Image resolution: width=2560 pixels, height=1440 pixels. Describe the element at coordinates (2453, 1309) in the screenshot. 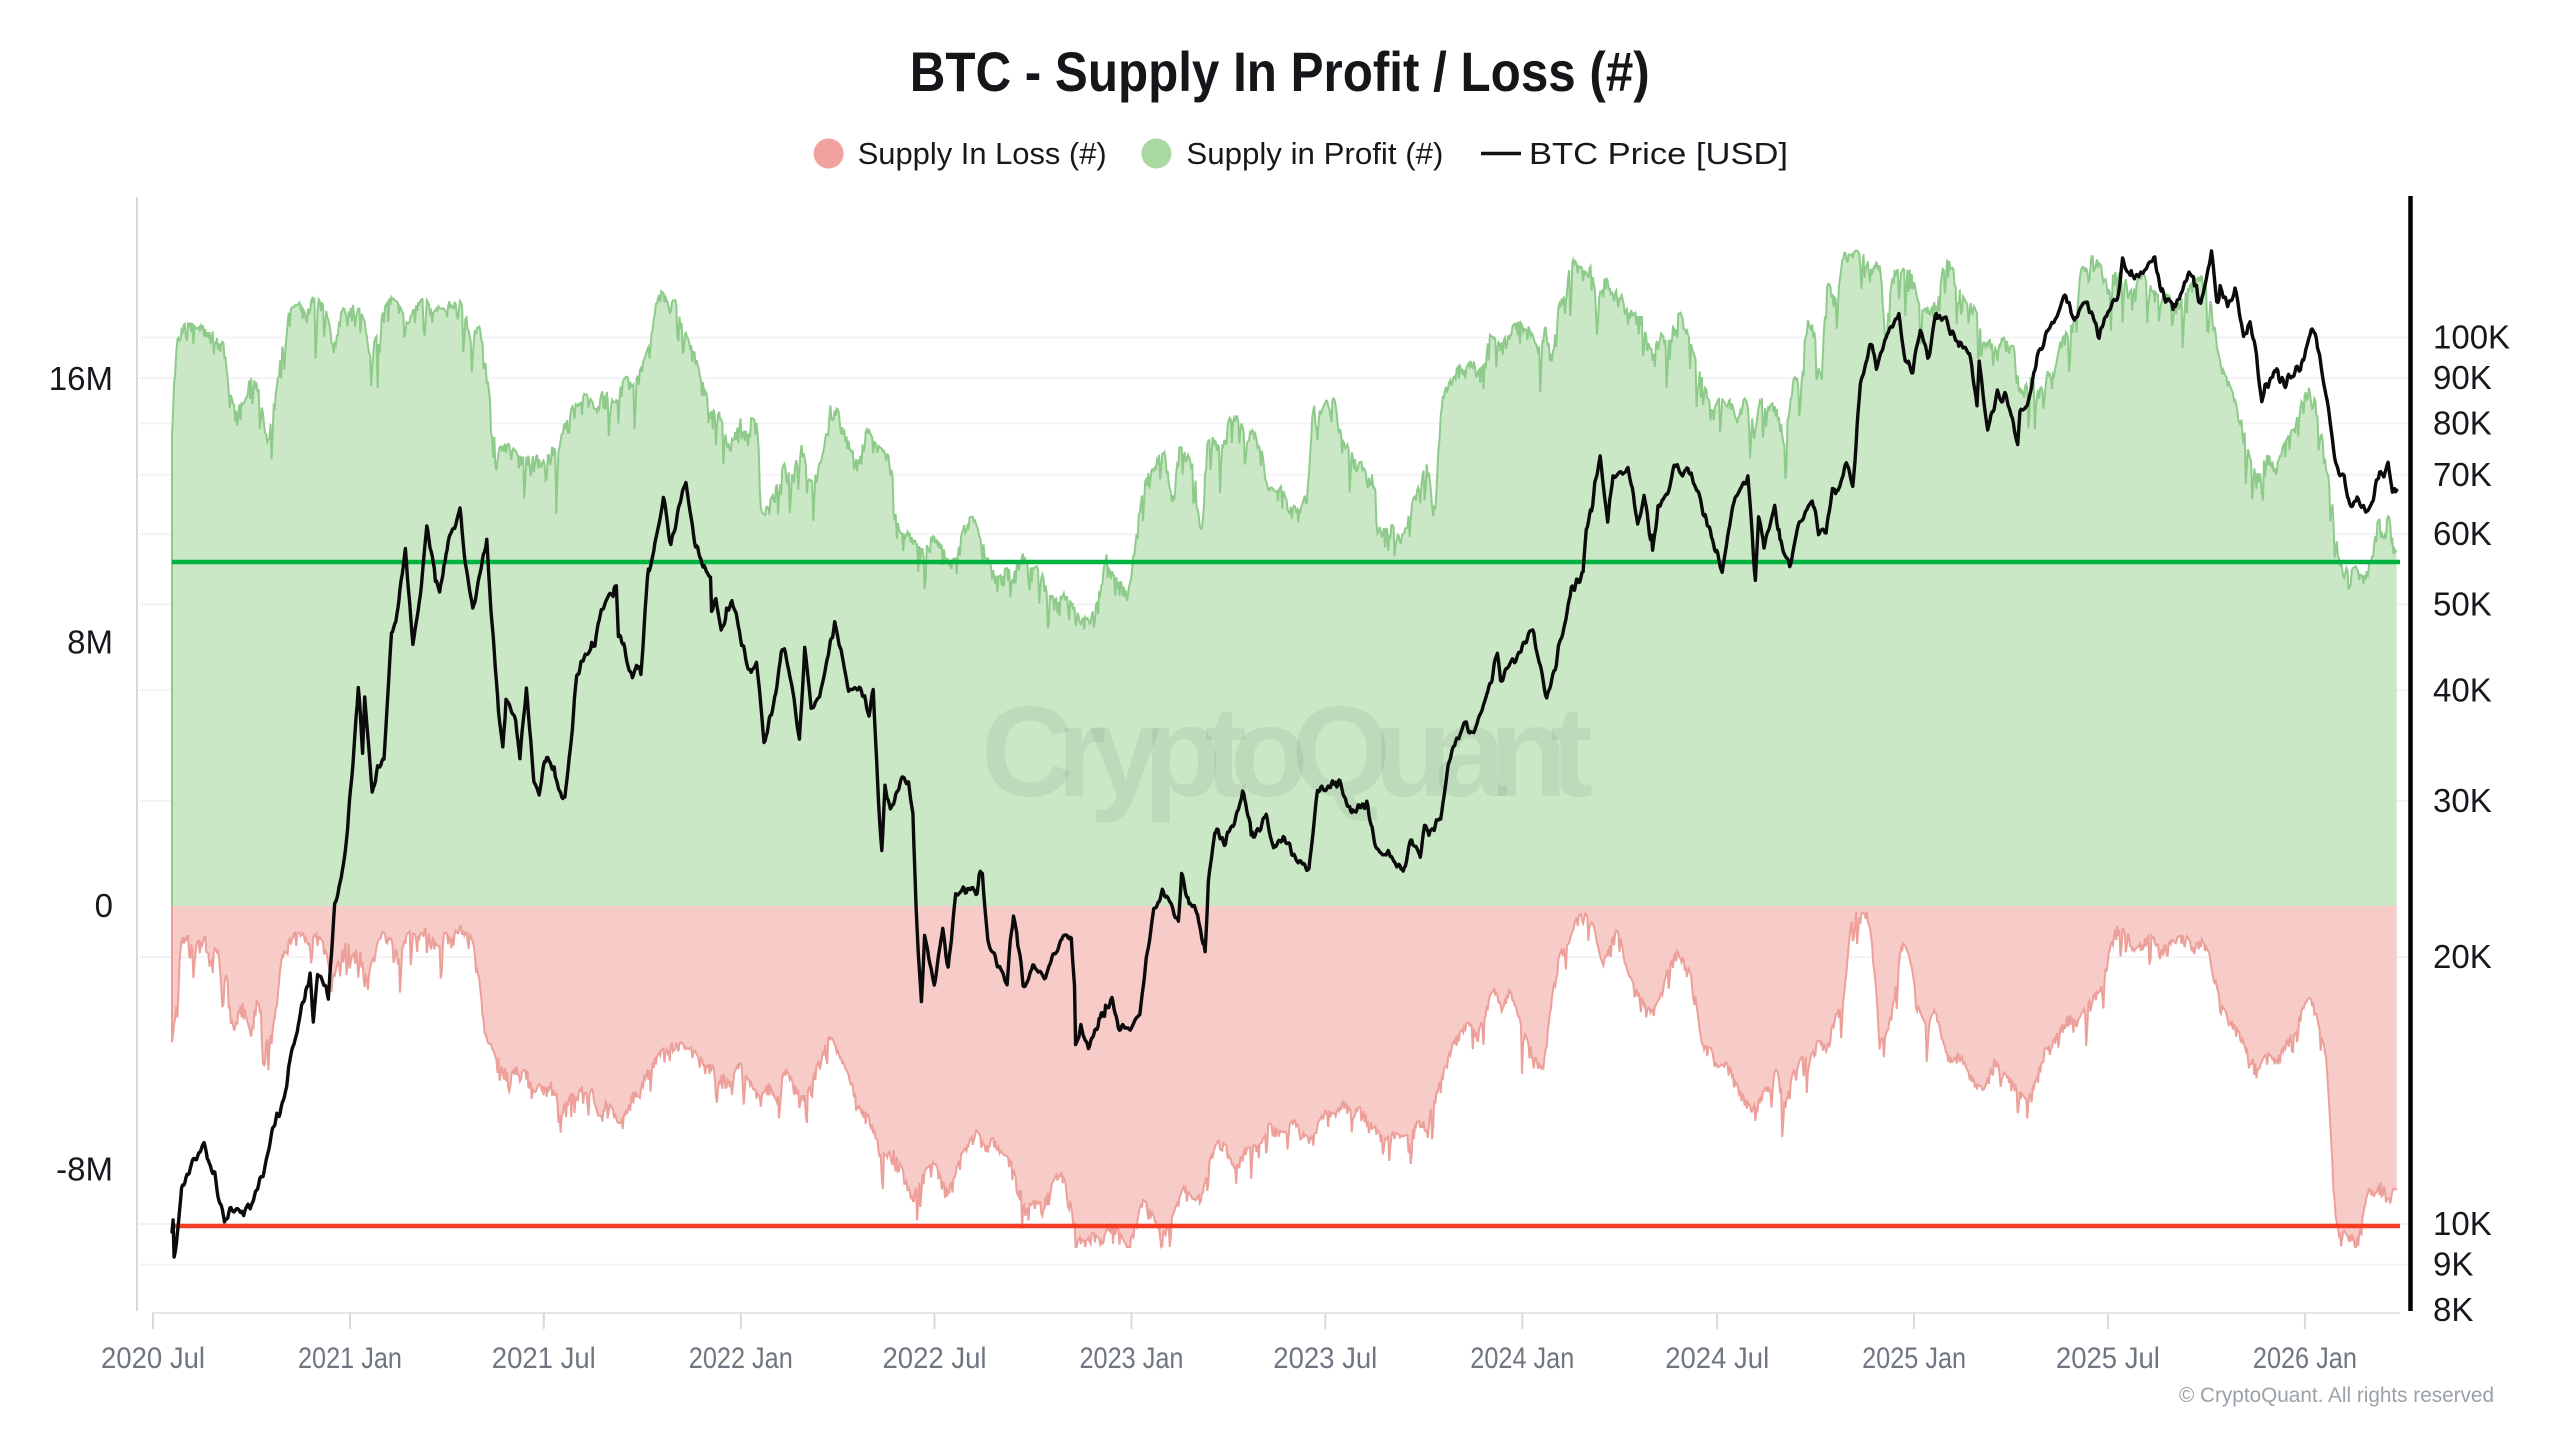

I see `svg-text: 8K` at that location.